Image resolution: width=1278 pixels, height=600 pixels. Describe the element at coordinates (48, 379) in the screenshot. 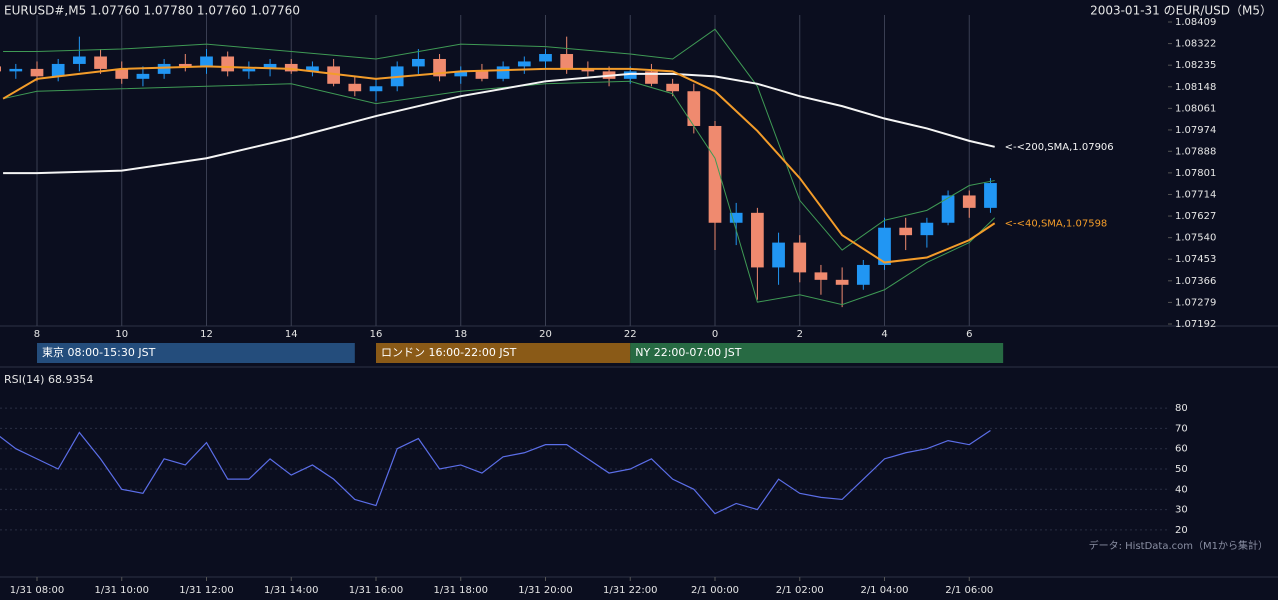

I see `rsi-title: RSI(14) 68.9354` at that location.